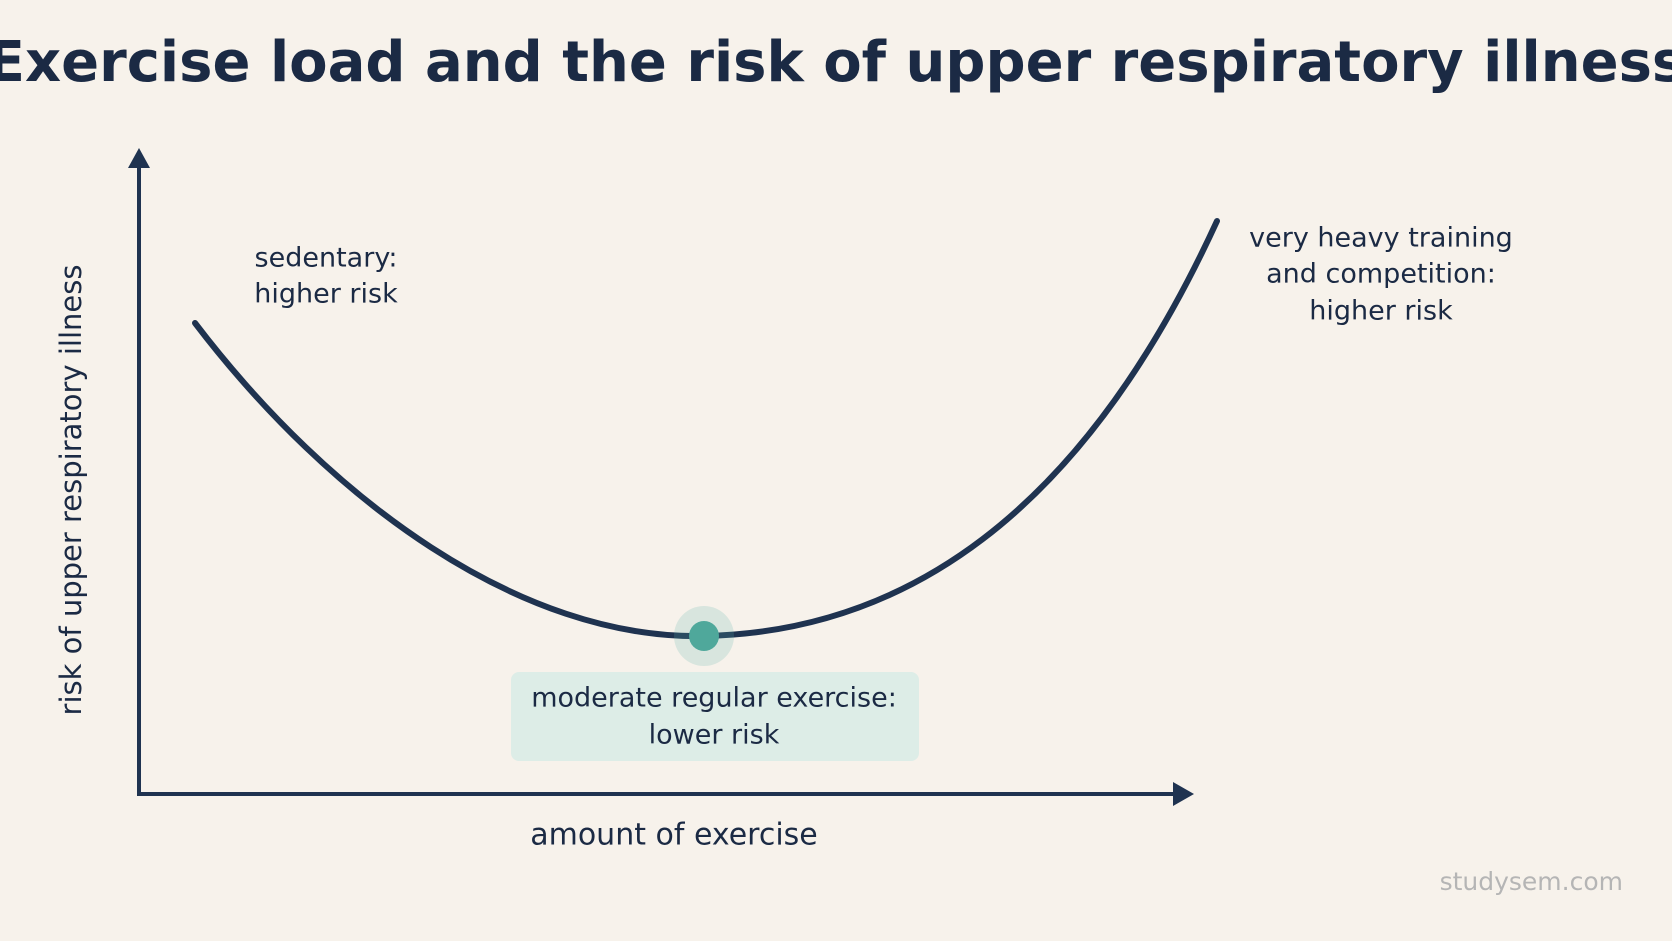 This screenshot has width=1672, height=941. Describe the element at coordinates (1531, 881) in the screenshot. I see `watermark: studysem.com` at that location.